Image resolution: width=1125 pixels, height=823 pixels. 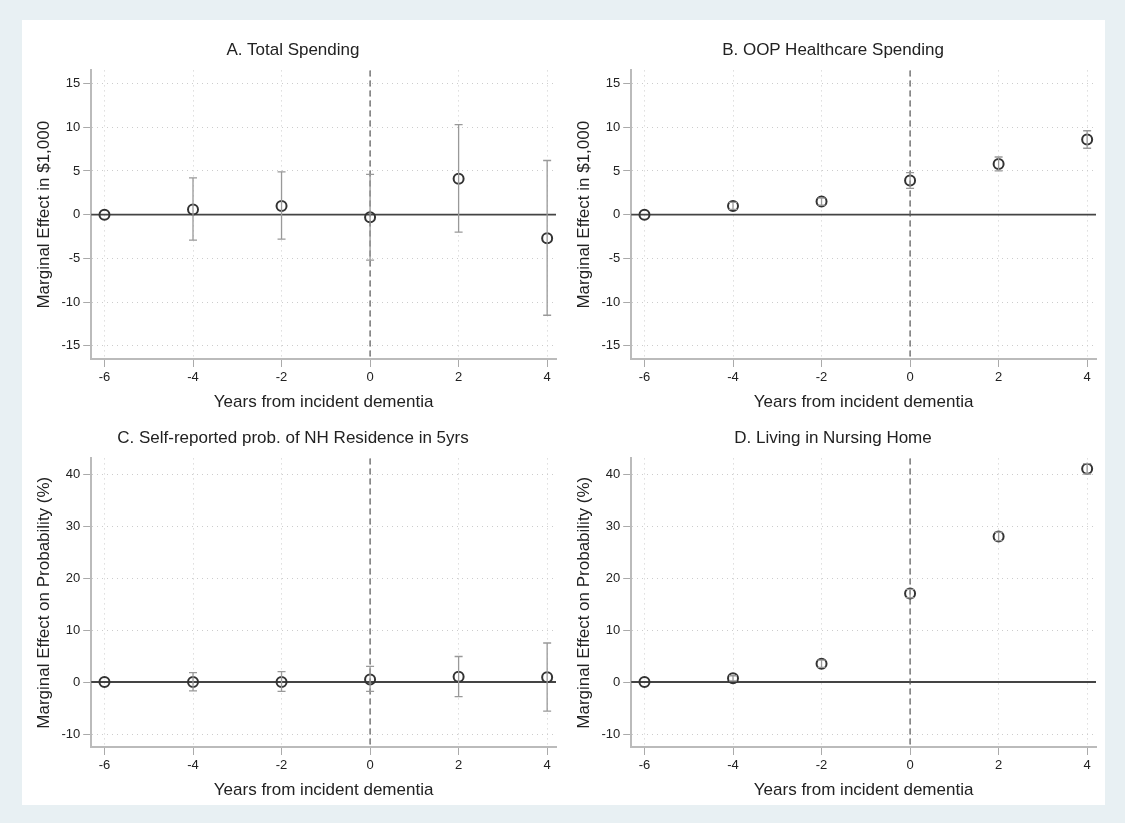 What do you see at coordinates (293, 49) in the screenshot?
I see `chart-title: A. Total Spending` at bounding box center [293, 49].